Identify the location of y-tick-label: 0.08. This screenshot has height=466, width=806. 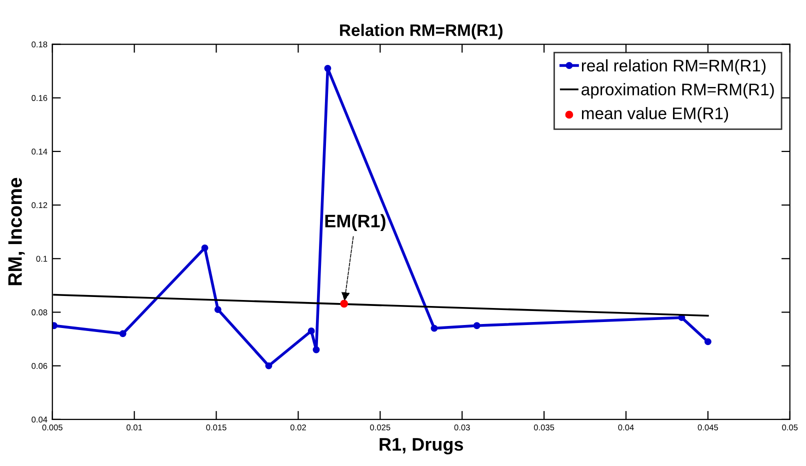
(40, 312).